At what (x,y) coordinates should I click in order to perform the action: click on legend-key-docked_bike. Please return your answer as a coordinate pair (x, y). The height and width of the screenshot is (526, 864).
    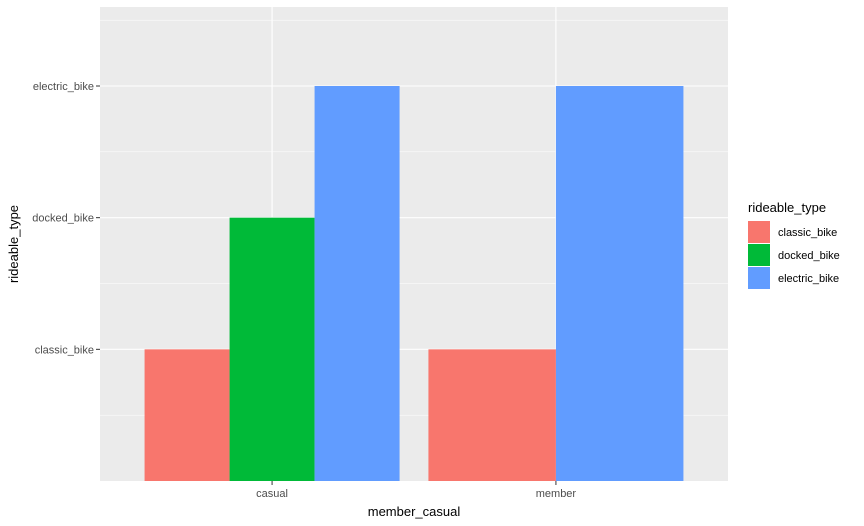
    Looking at the image, I should click on (759, 255).